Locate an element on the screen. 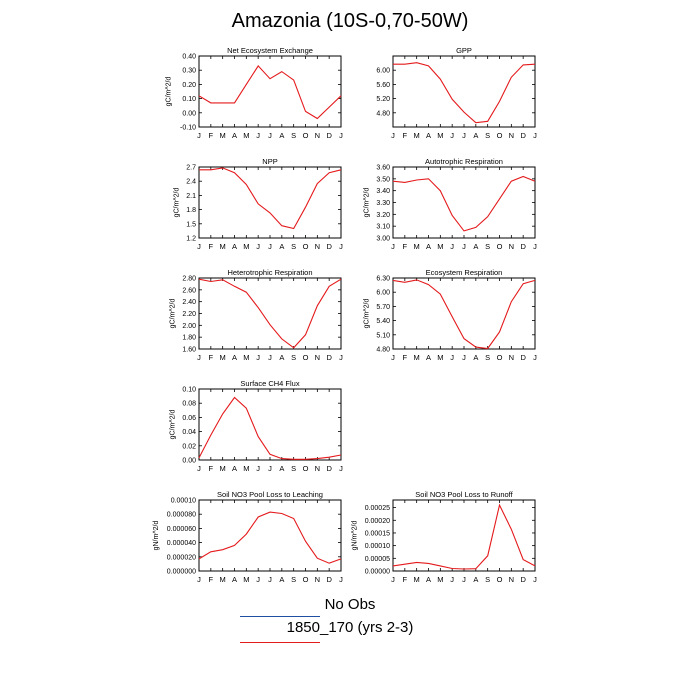 The image size is (700, 700). y-tick-label: 0.02 is located at coordinates (189, 446).